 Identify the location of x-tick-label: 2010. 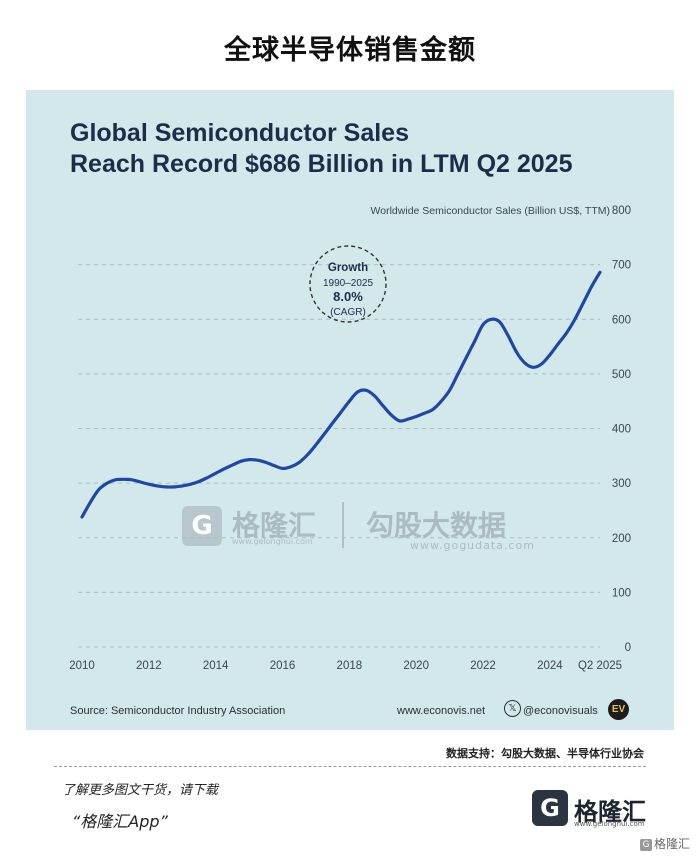
(82, 666).